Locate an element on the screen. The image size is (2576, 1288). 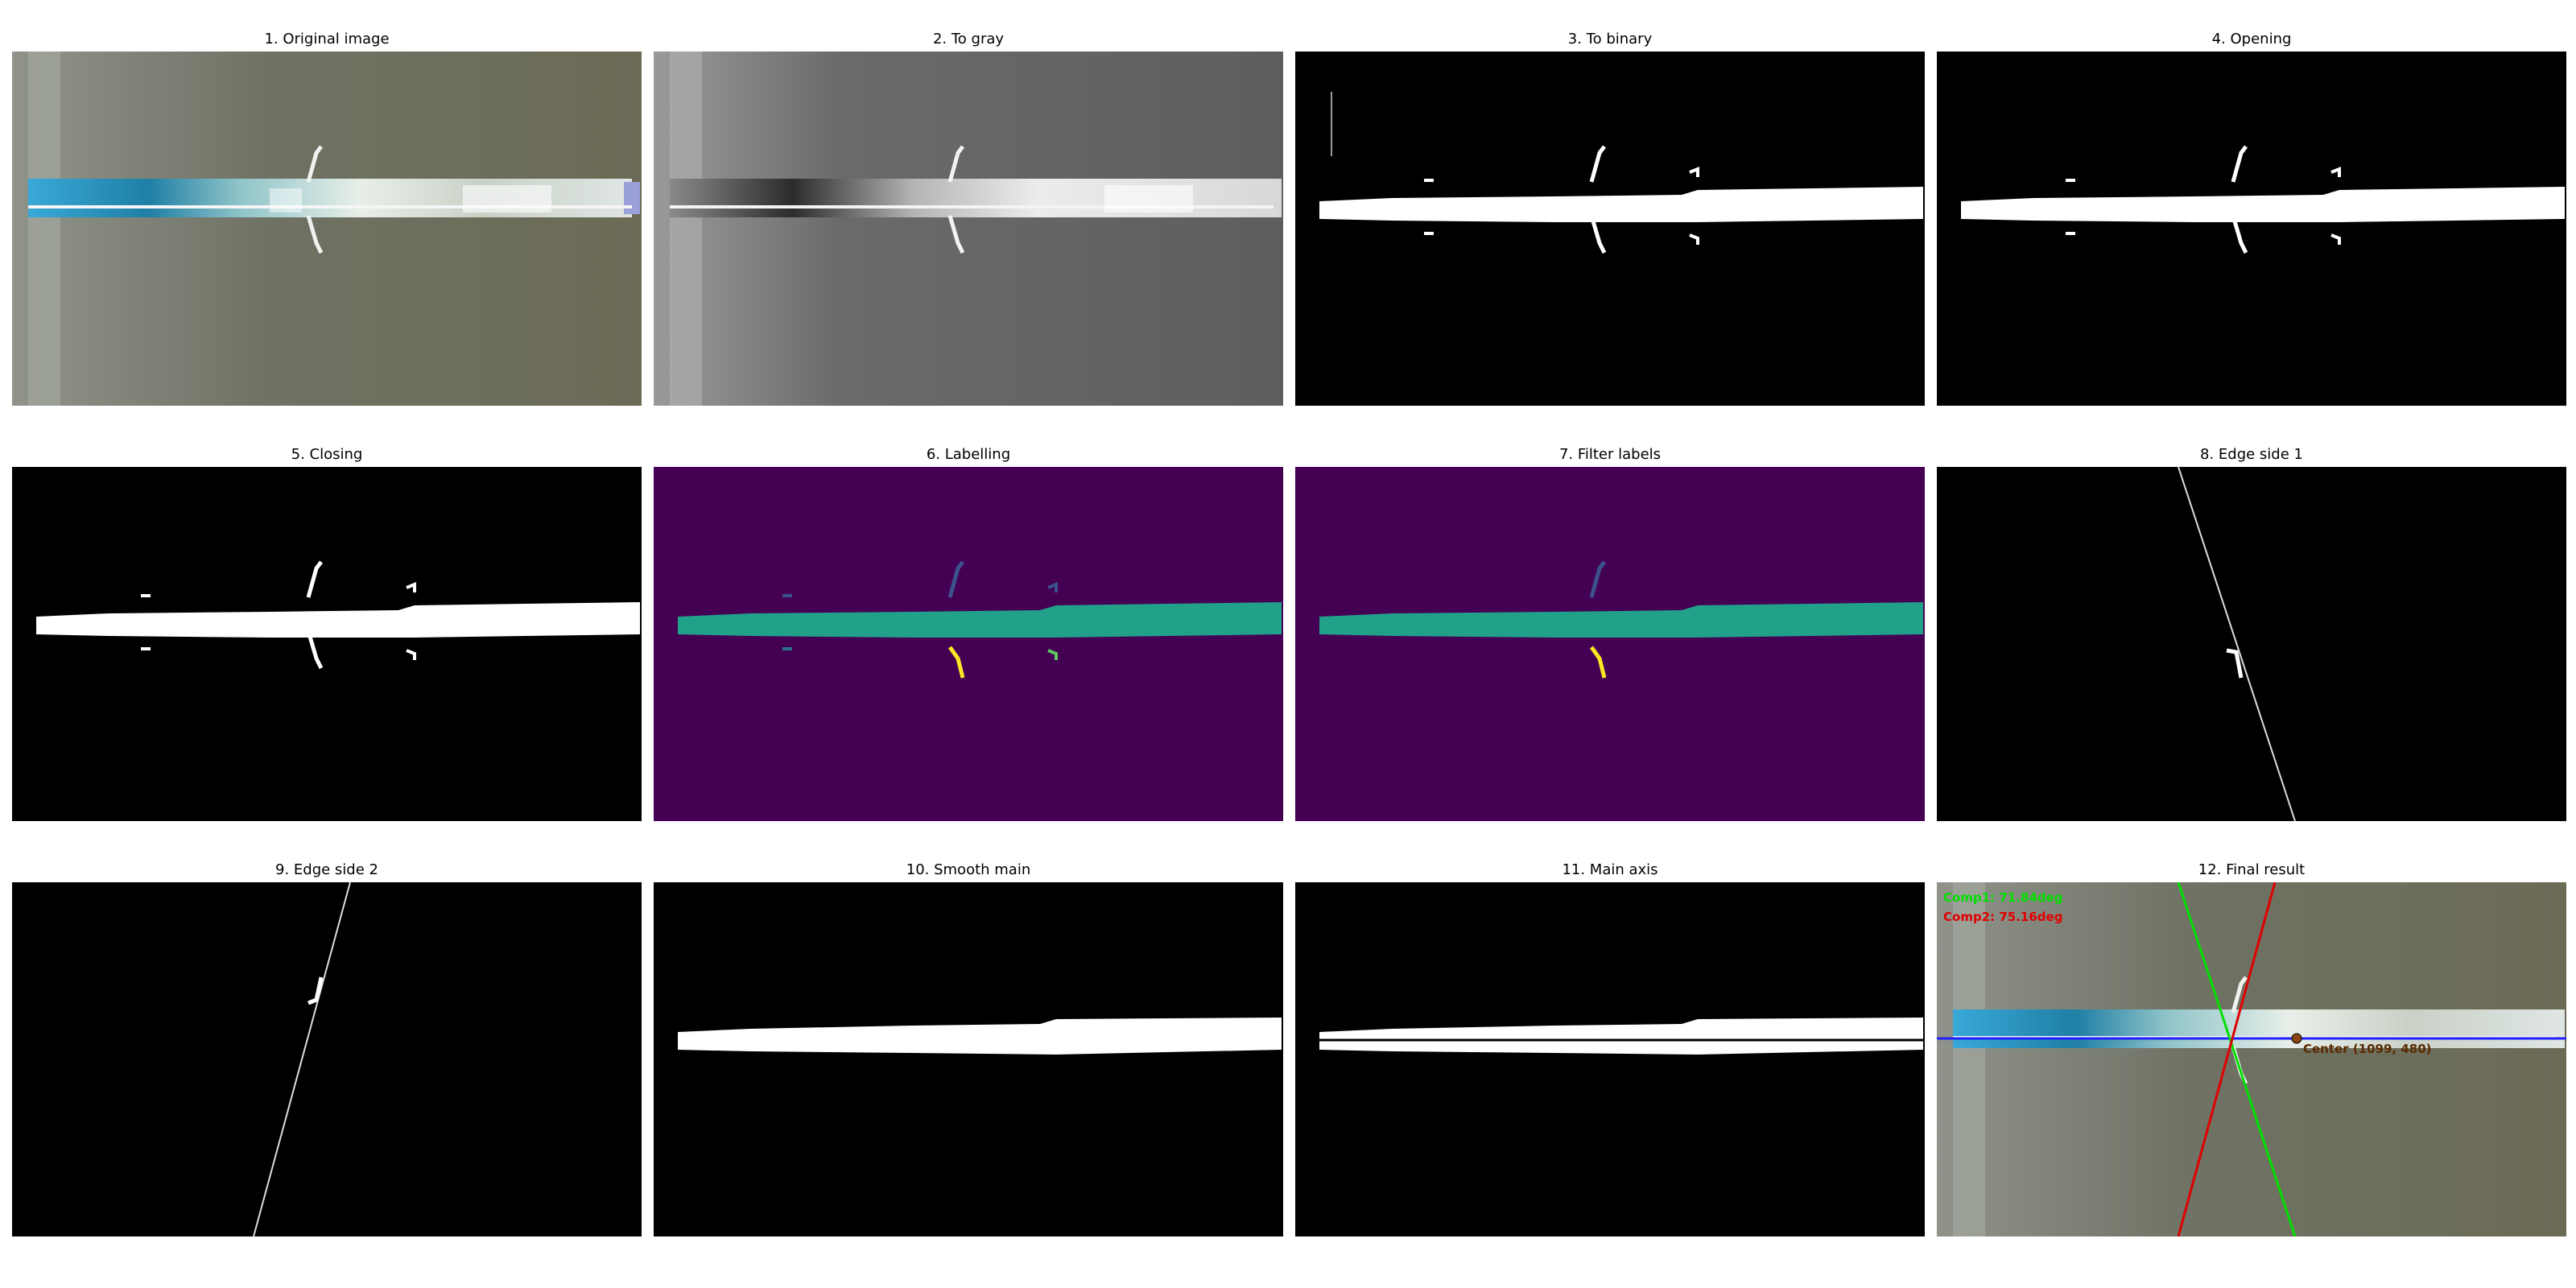
panel-opening: 4. Opening is located at coordinates (2251, 218).